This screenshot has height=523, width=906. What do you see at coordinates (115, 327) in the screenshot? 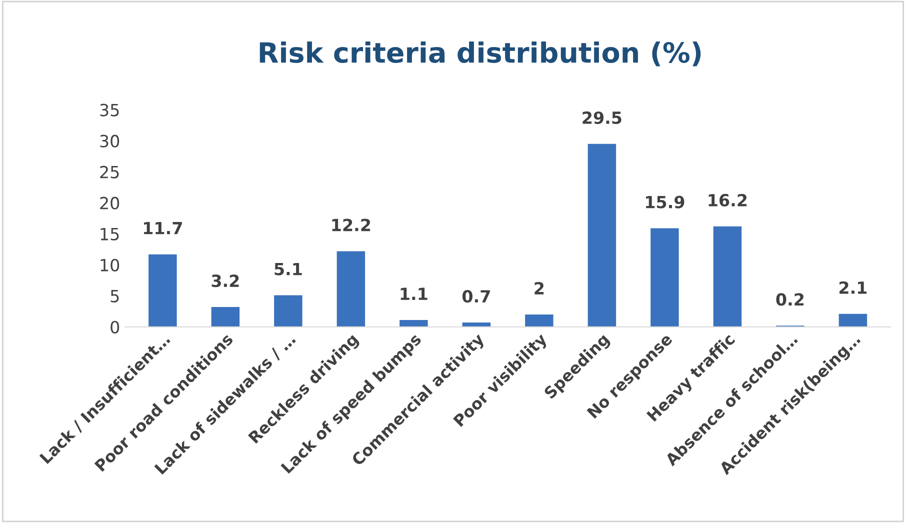
I see `y-tick-label: 0` at bounding box center [115, 327].